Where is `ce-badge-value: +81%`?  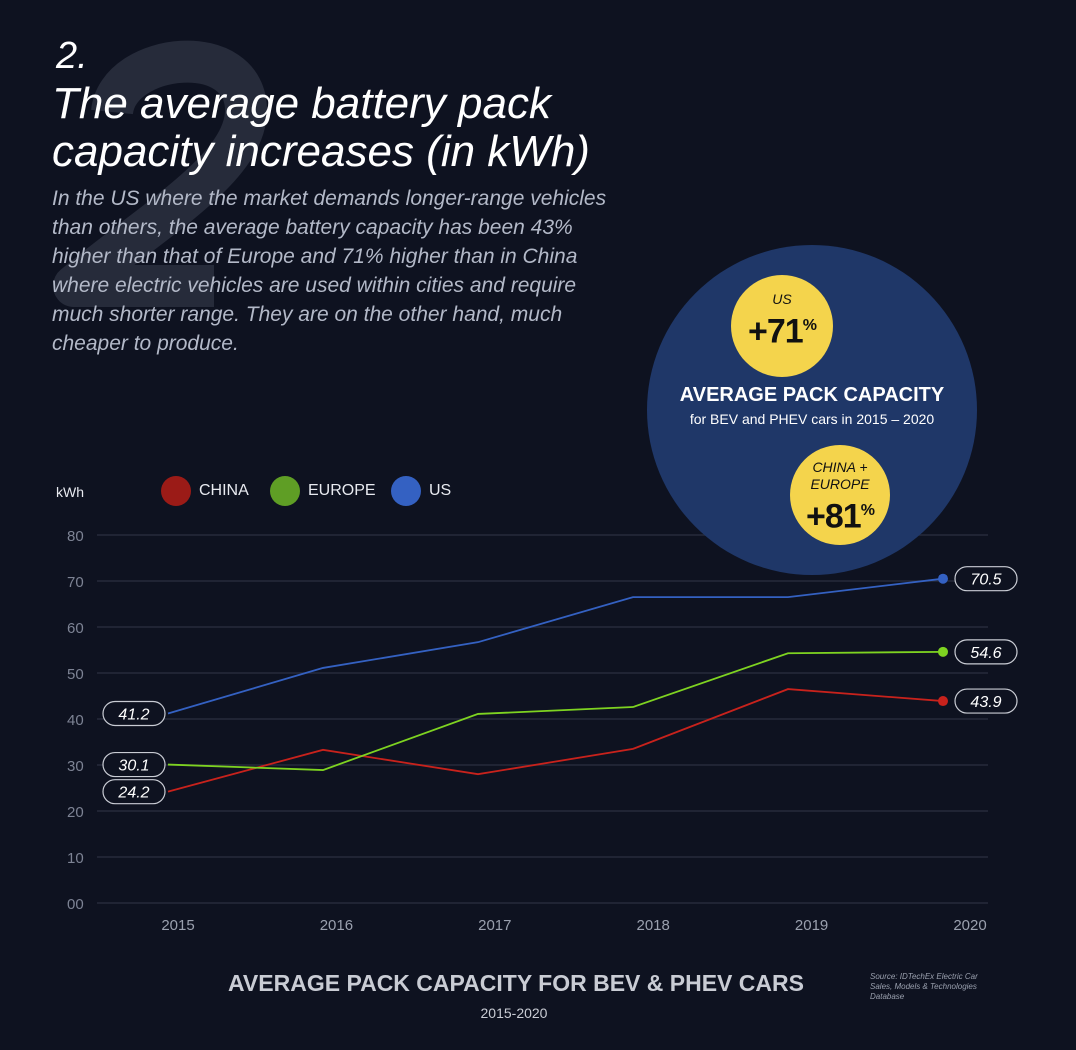 ce-badge-value: +81% is located at coordinates (840, 516).